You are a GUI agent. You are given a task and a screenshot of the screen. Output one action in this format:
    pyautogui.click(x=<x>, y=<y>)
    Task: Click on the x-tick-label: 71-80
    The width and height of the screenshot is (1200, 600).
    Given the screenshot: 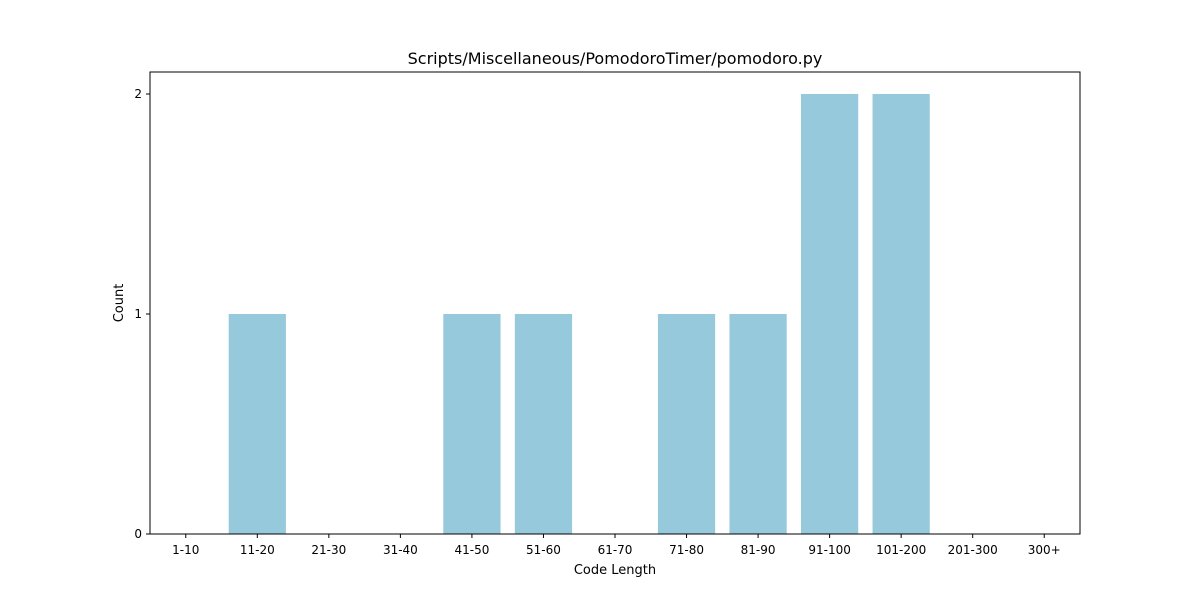 What is the action you would take?
    pyautogui.click(x=686, y=550)
    